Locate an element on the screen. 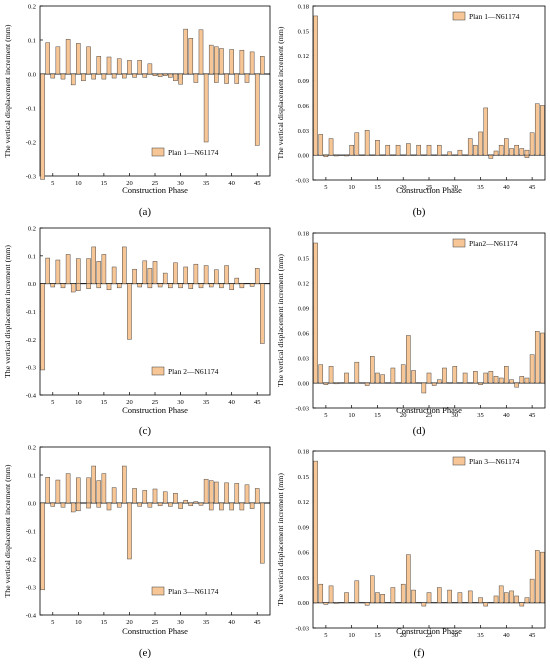 The width and height of the screenshot is (550, 665). y-tick-label: -0.03 is located at coordinates (302, 181).